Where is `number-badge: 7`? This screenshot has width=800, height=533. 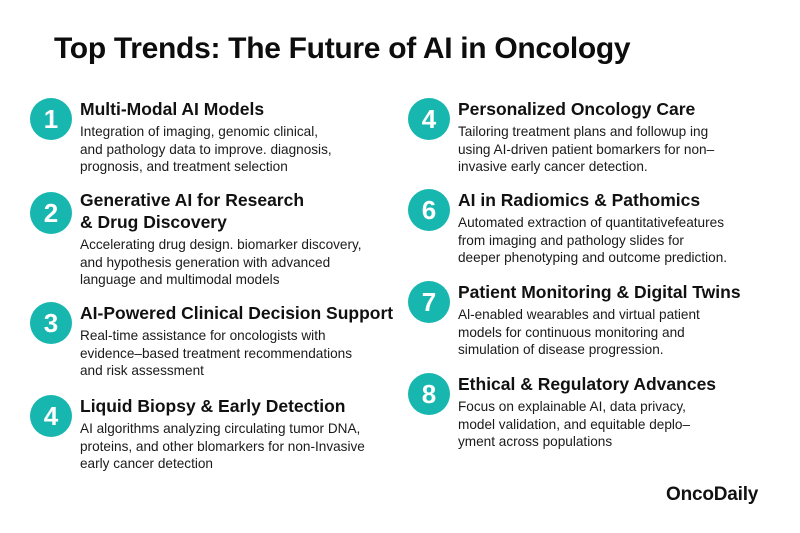
number-badge: 7 is located at coordinates (429, 302).